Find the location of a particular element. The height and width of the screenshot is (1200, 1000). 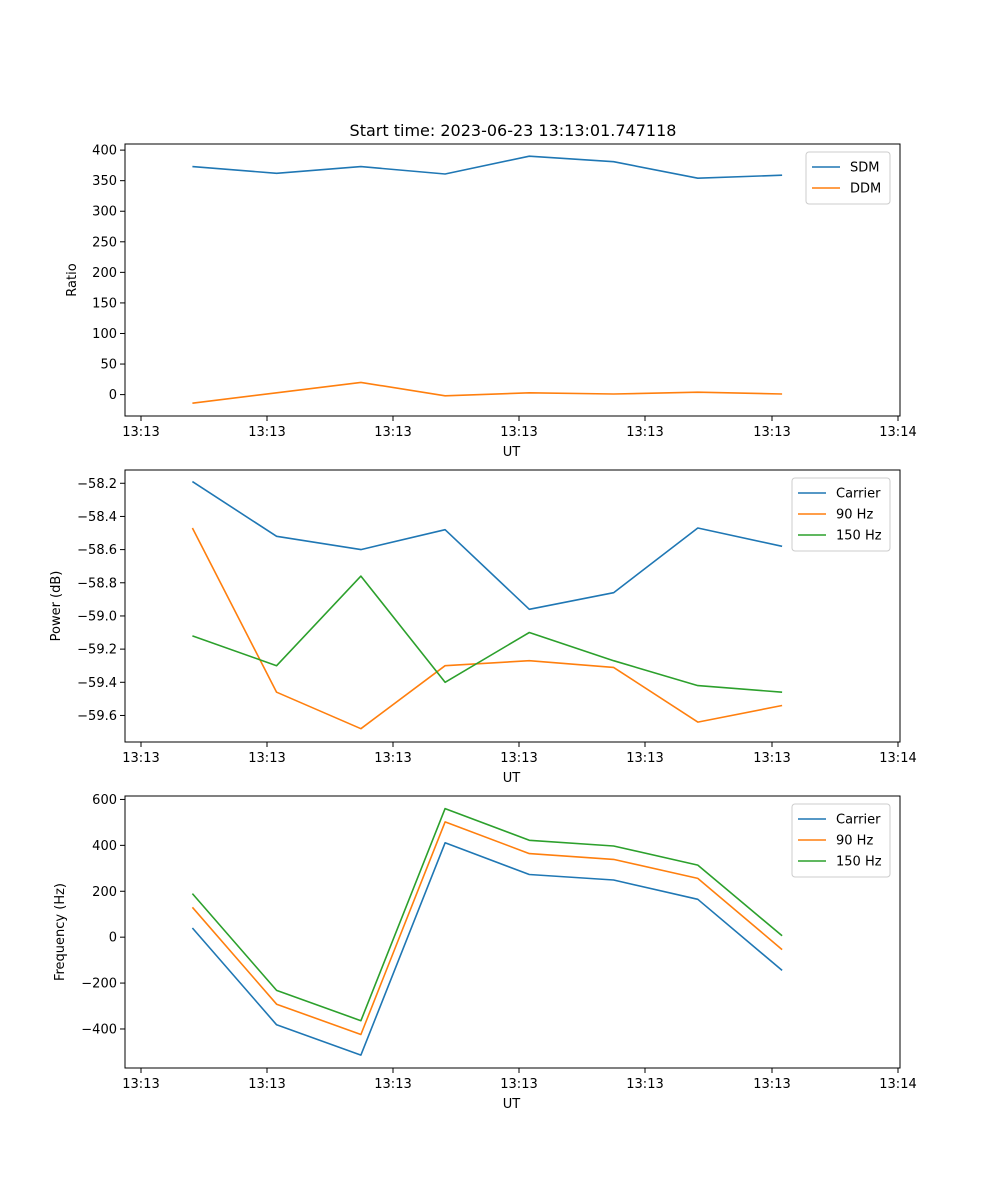

y-tick-label: 150 is located at coordinates (104, 303).